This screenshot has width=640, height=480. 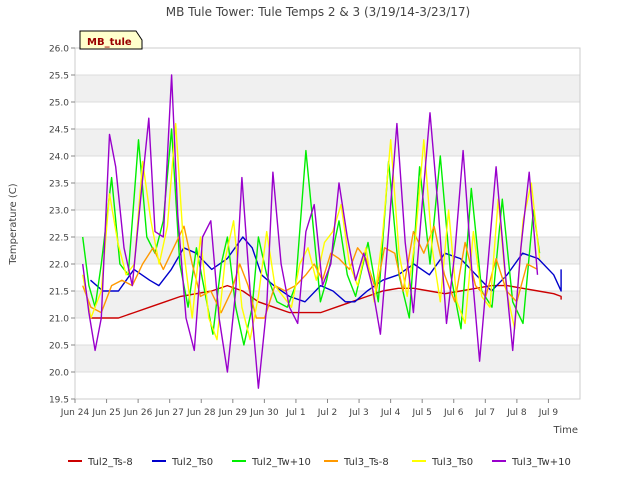 I want to click on legend-item: Tul3_Ts-8, so click(x=356, y=462).